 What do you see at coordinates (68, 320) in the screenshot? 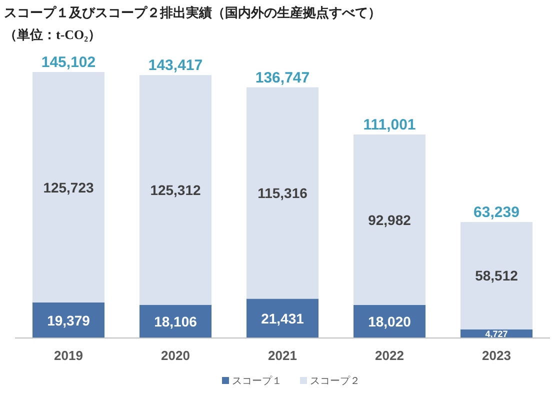
I see `data-label: 19,379` at bounding box center [68, 320].